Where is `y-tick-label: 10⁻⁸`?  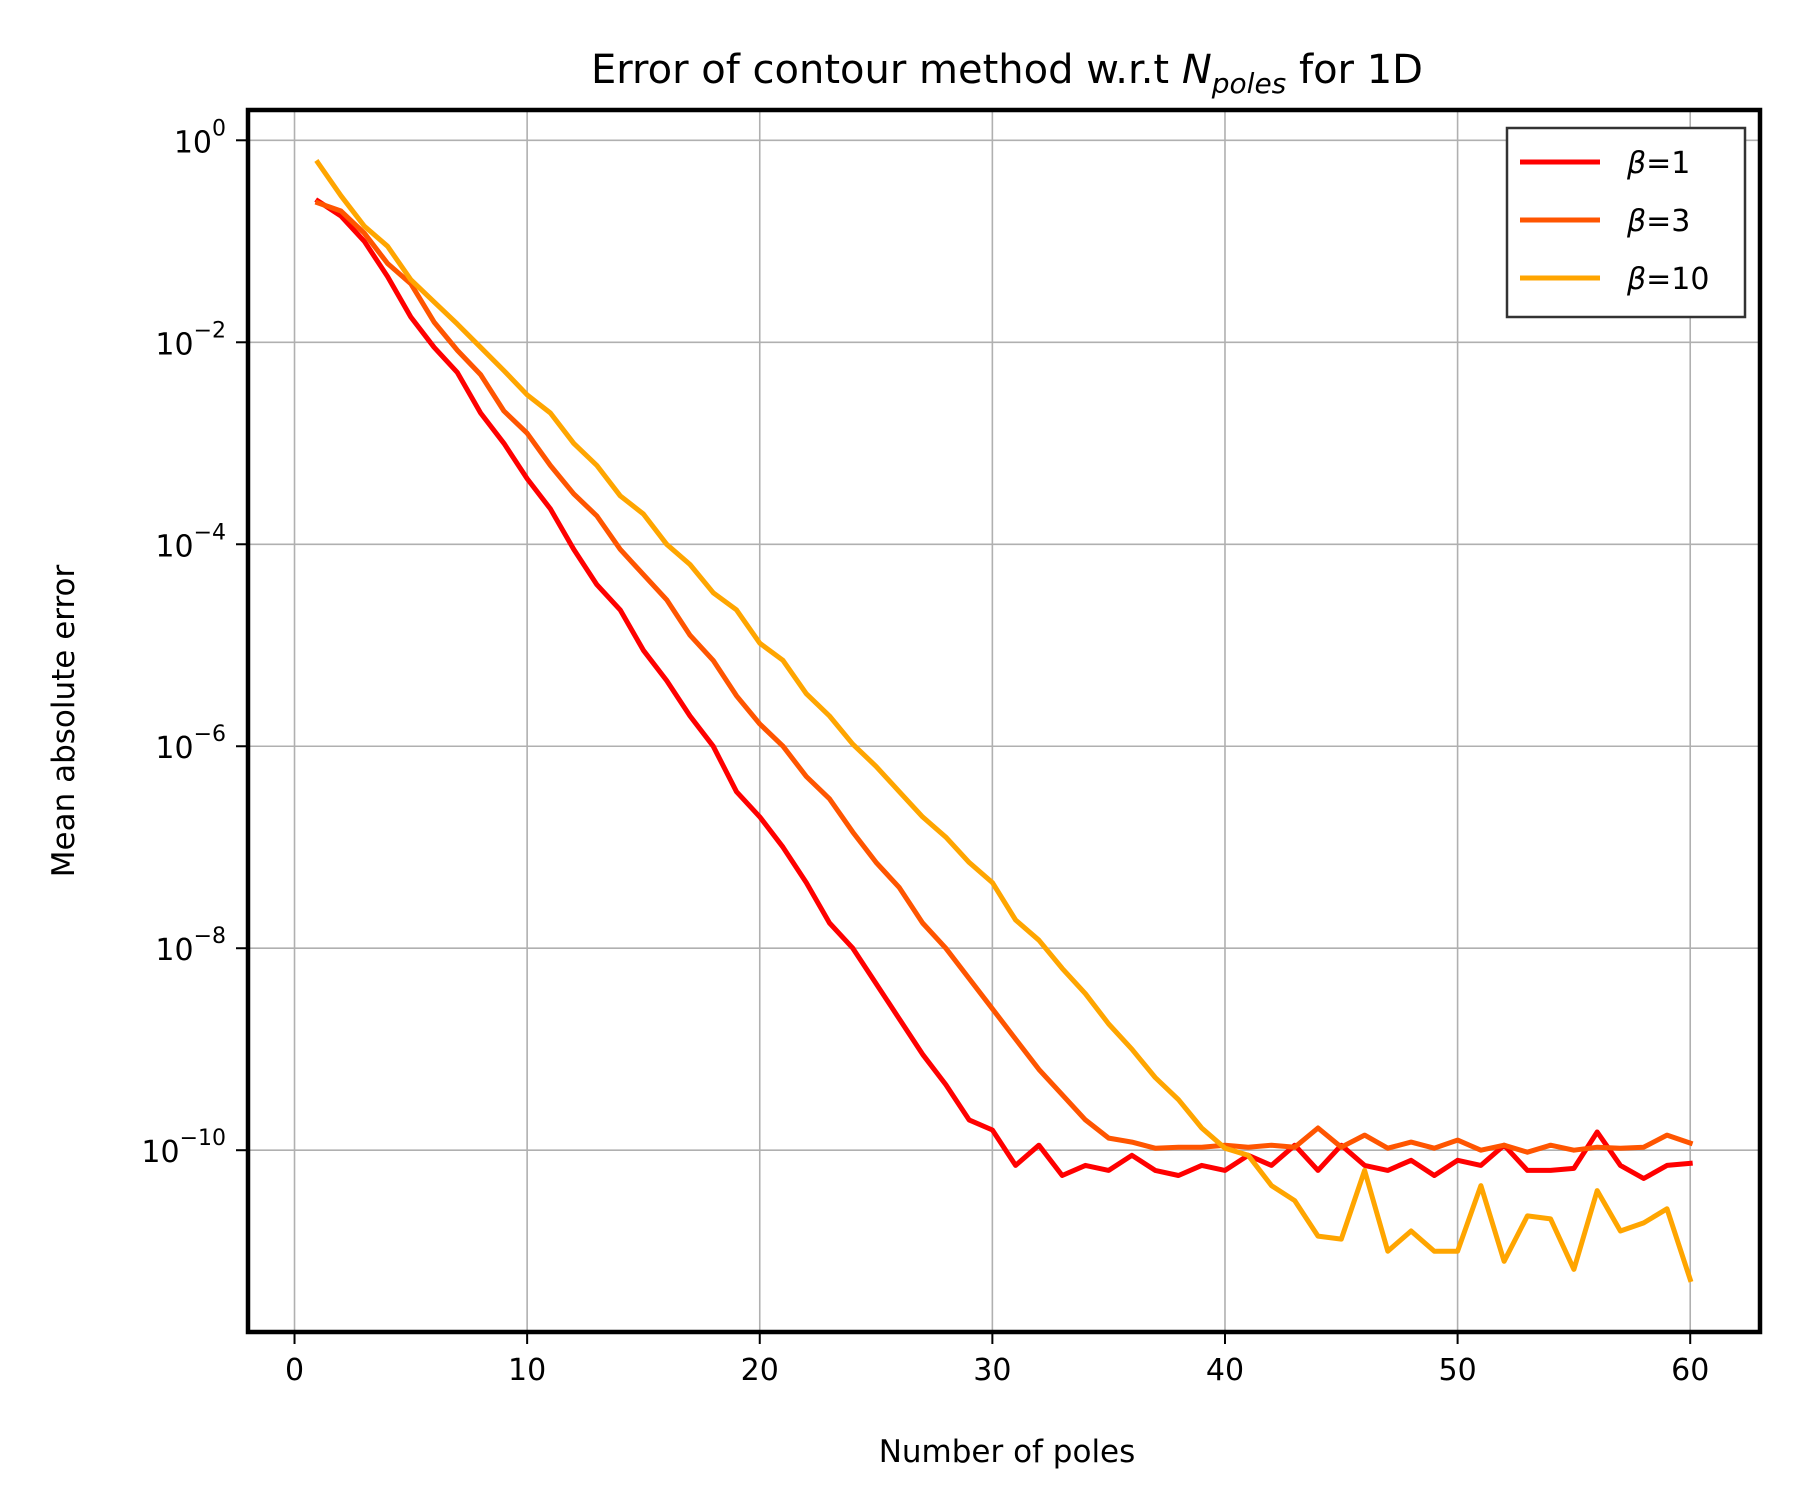
y-tick-label: 10⁻⁸ is located at coordinates (190, 946).